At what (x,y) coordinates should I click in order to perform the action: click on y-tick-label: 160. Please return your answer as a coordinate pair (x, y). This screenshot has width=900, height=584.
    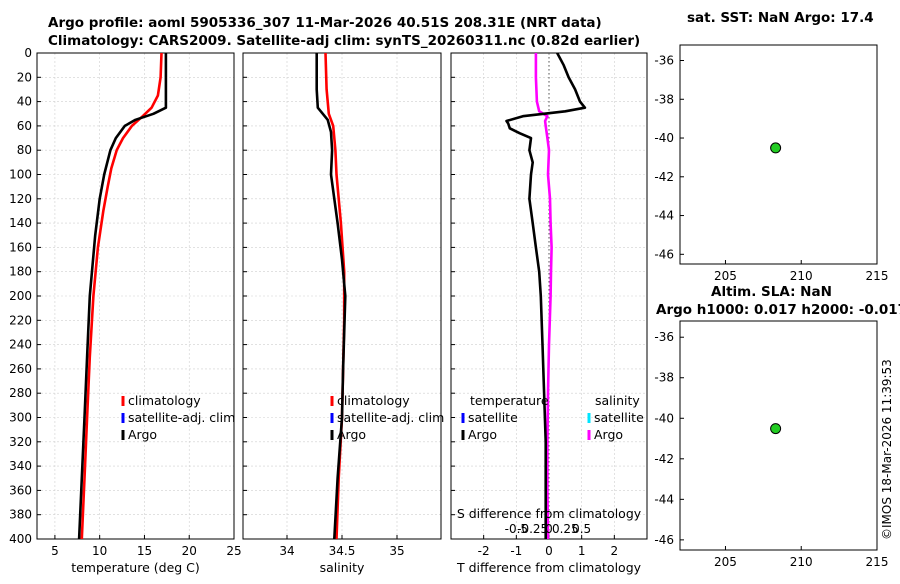
    Looking at the image, I should click on (20, 247).